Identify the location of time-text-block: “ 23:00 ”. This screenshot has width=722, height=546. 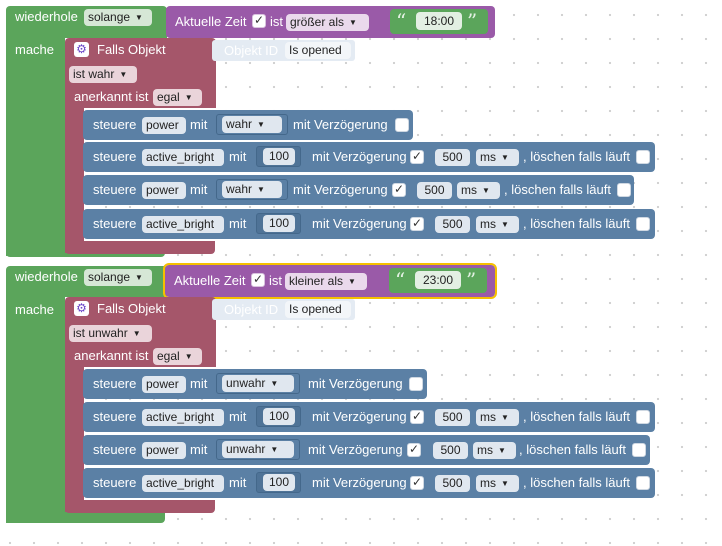
(438, 280).